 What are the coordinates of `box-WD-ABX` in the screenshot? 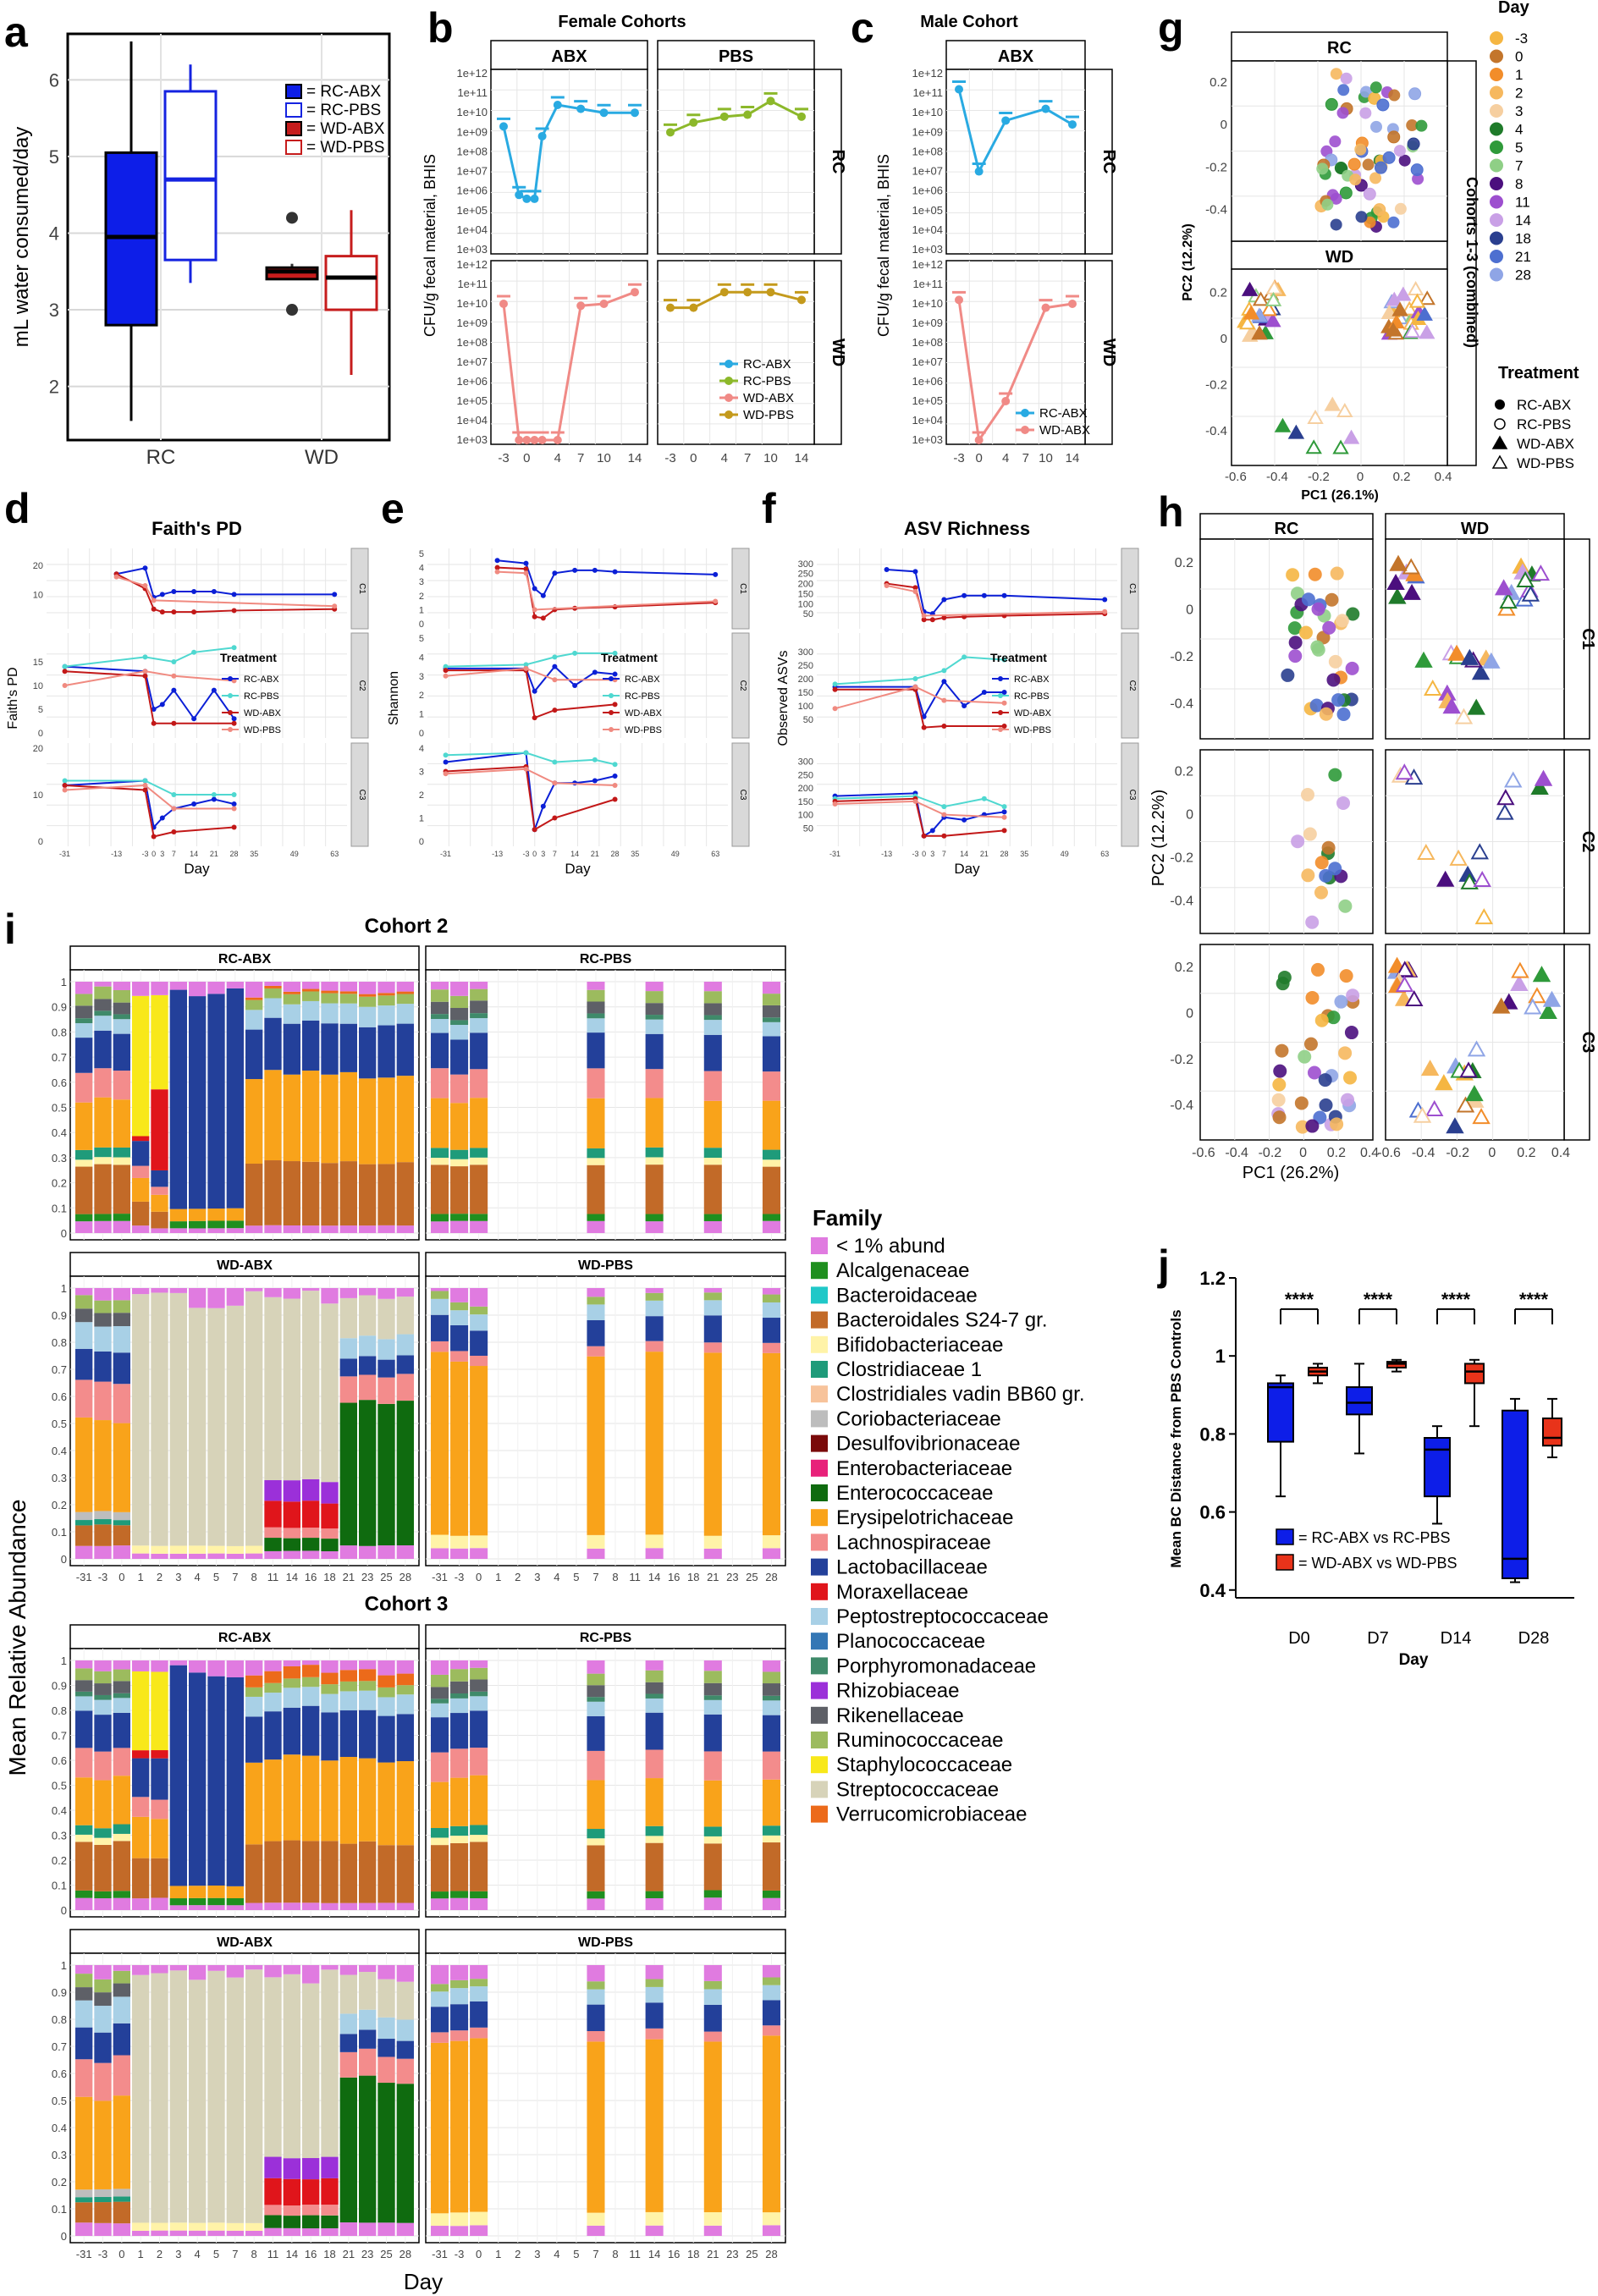 It's located at (1552, 1432).